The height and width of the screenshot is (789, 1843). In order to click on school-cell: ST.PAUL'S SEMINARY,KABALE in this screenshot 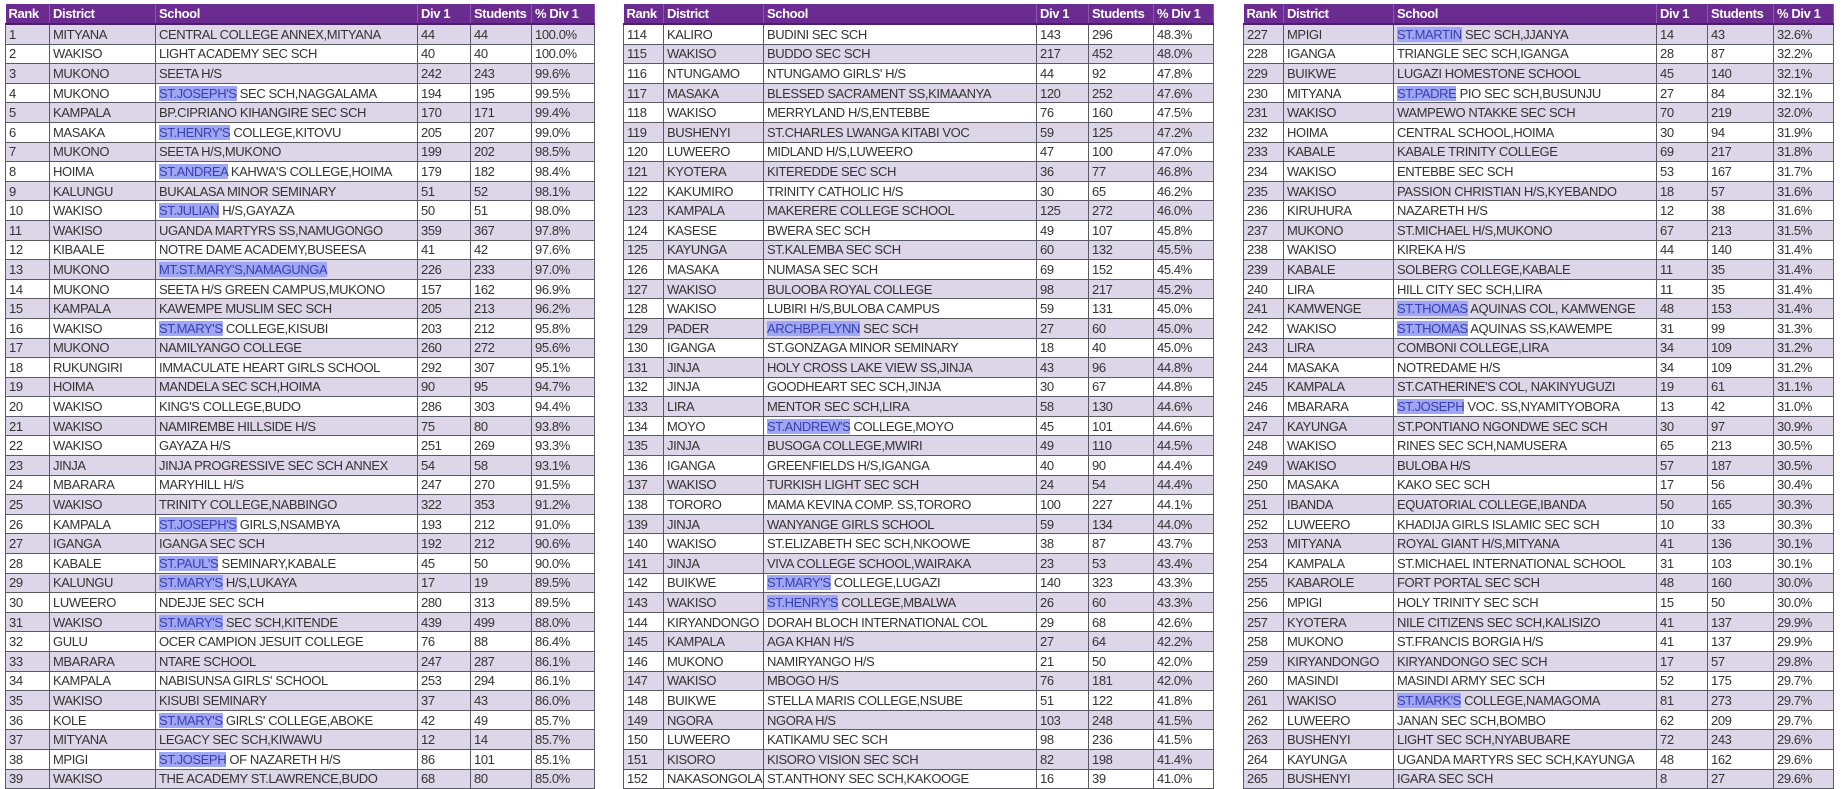, I will do `click(286, 563)`.